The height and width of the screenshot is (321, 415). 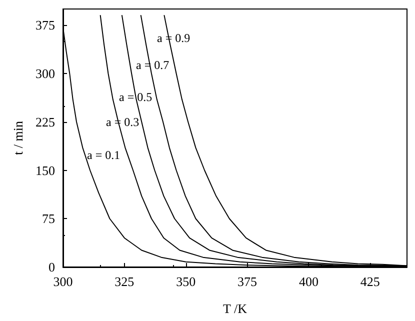 What do you see at coordinates (45, 122) in the screenshot?
I see `y-tick-label: 225` at bounding box center [45, 122].